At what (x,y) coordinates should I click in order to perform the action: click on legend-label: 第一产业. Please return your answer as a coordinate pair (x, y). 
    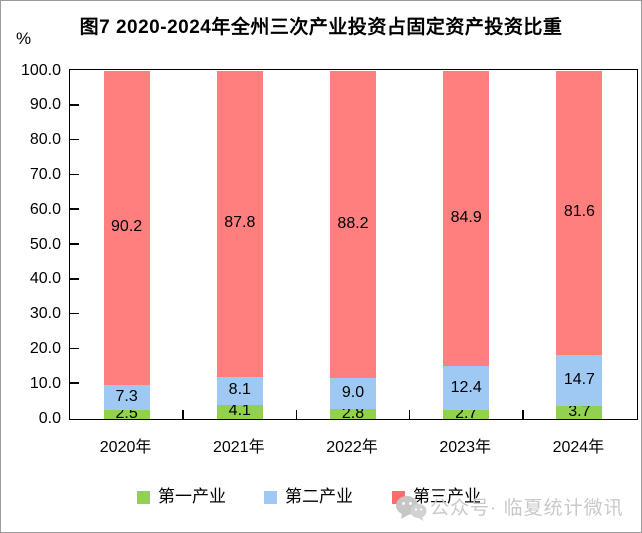
    Looking at the image, I should click on (192, 496).